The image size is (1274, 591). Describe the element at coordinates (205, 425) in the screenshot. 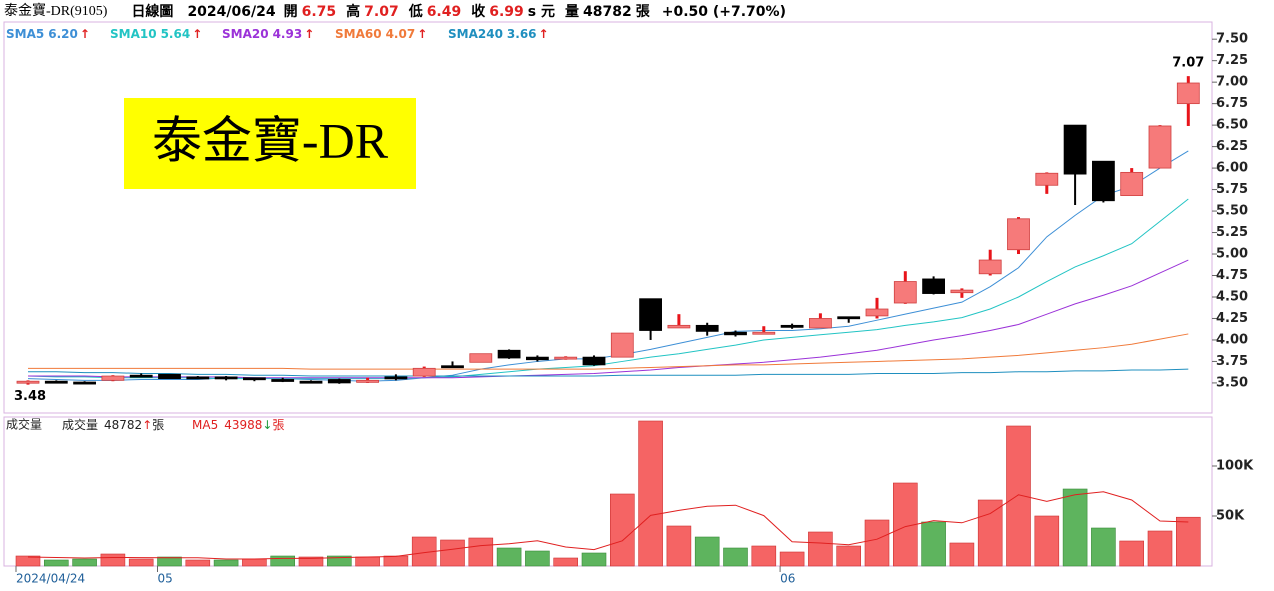

I see `ma-name: MA5` at that location.